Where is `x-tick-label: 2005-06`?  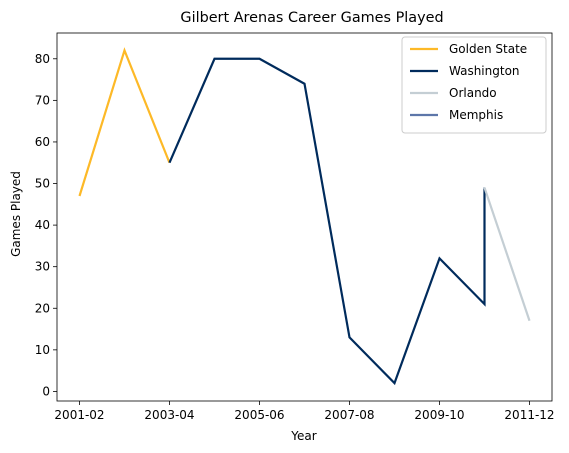
x-tick-label: 2005-06 is located at coordinates (259, 415).